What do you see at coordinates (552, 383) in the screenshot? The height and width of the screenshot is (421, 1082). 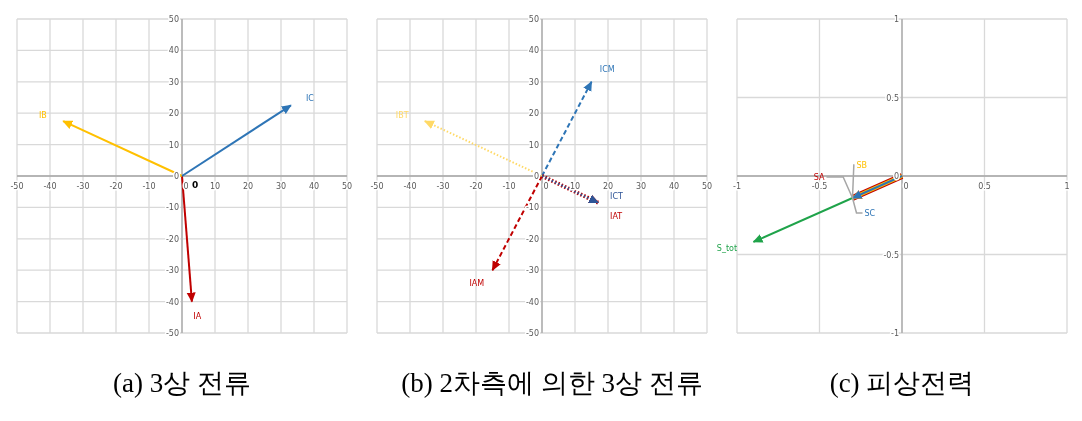 I see `text: (b) 2차측에 의한 3상 전류` at bounding box center [552, 383].